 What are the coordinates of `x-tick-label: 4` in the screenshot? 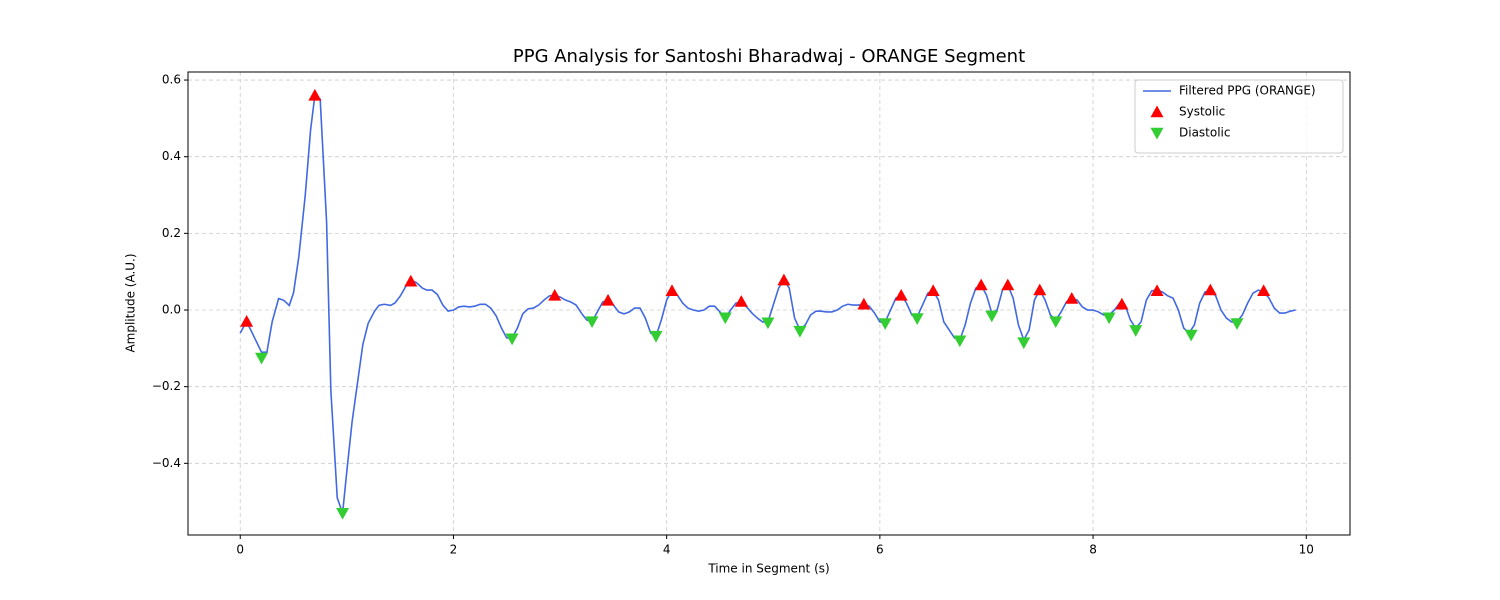 It's located at (667, 550).